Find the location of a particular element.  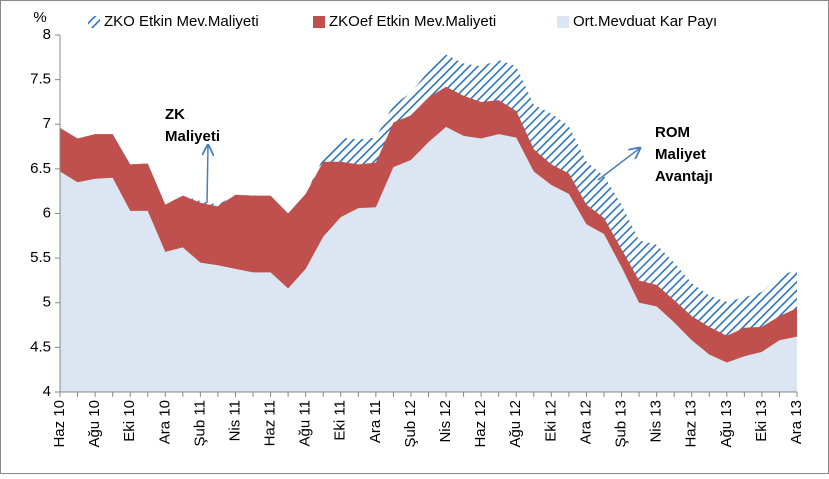

y-tick-label: 5.5 is located at coordinates (40, 257).